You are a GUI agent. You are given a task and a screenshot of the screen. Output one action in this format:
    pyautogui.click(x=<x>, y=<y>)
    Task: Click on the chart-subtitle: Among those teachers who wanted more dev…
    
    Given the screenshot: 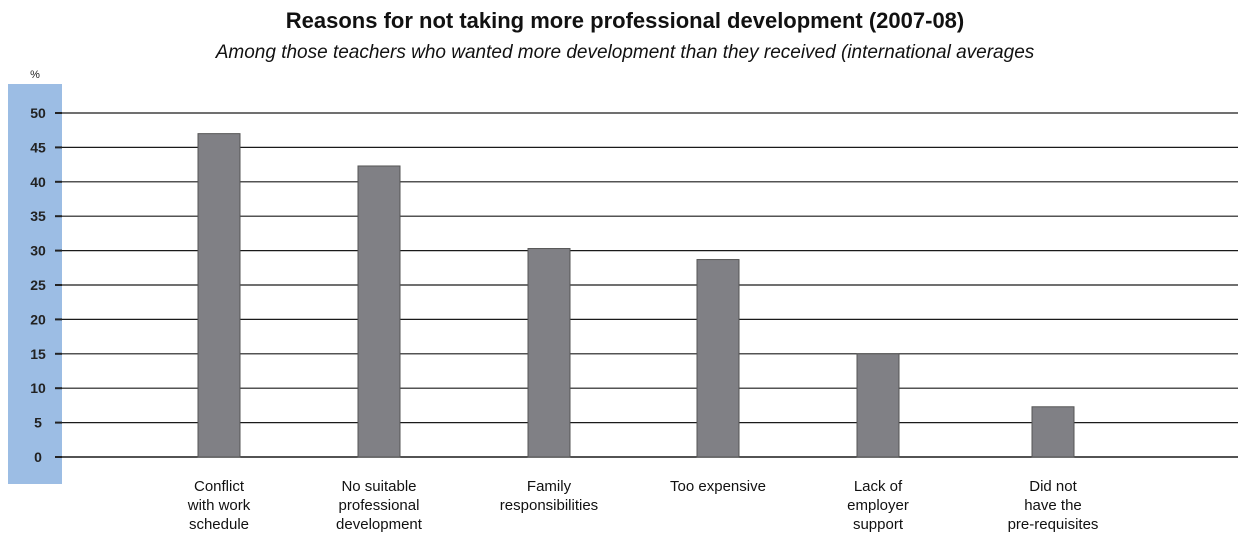 What is the action you would take?
    pyautogui.click(x=625, y=52)
    